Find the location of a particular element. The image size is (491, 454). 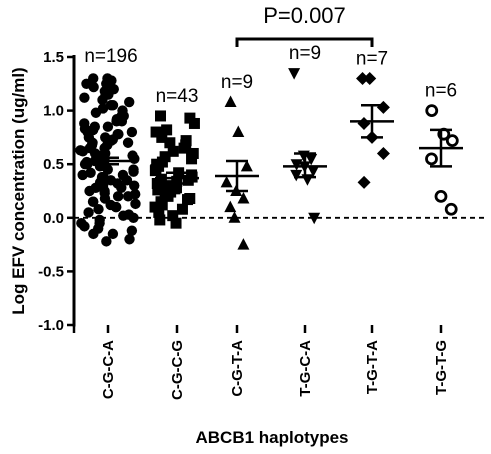

y-tick-label: 0.5 is located at coordinates (53, 164).